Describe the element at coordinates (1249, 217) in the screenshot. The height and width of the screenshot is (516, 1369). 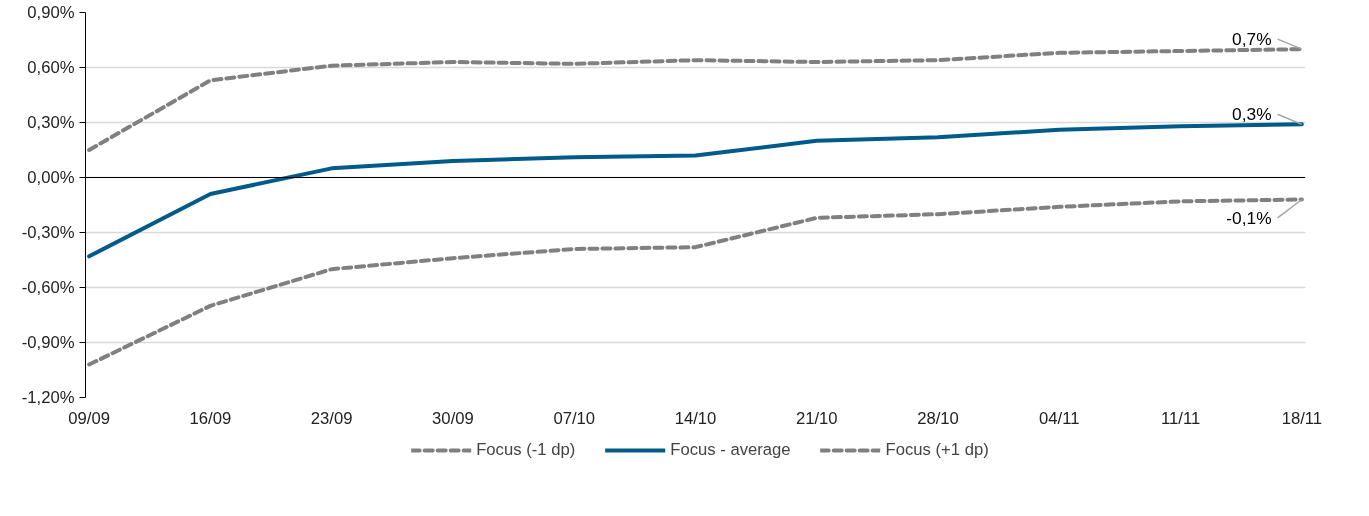
I see `annotation: -0,1%` at that location.